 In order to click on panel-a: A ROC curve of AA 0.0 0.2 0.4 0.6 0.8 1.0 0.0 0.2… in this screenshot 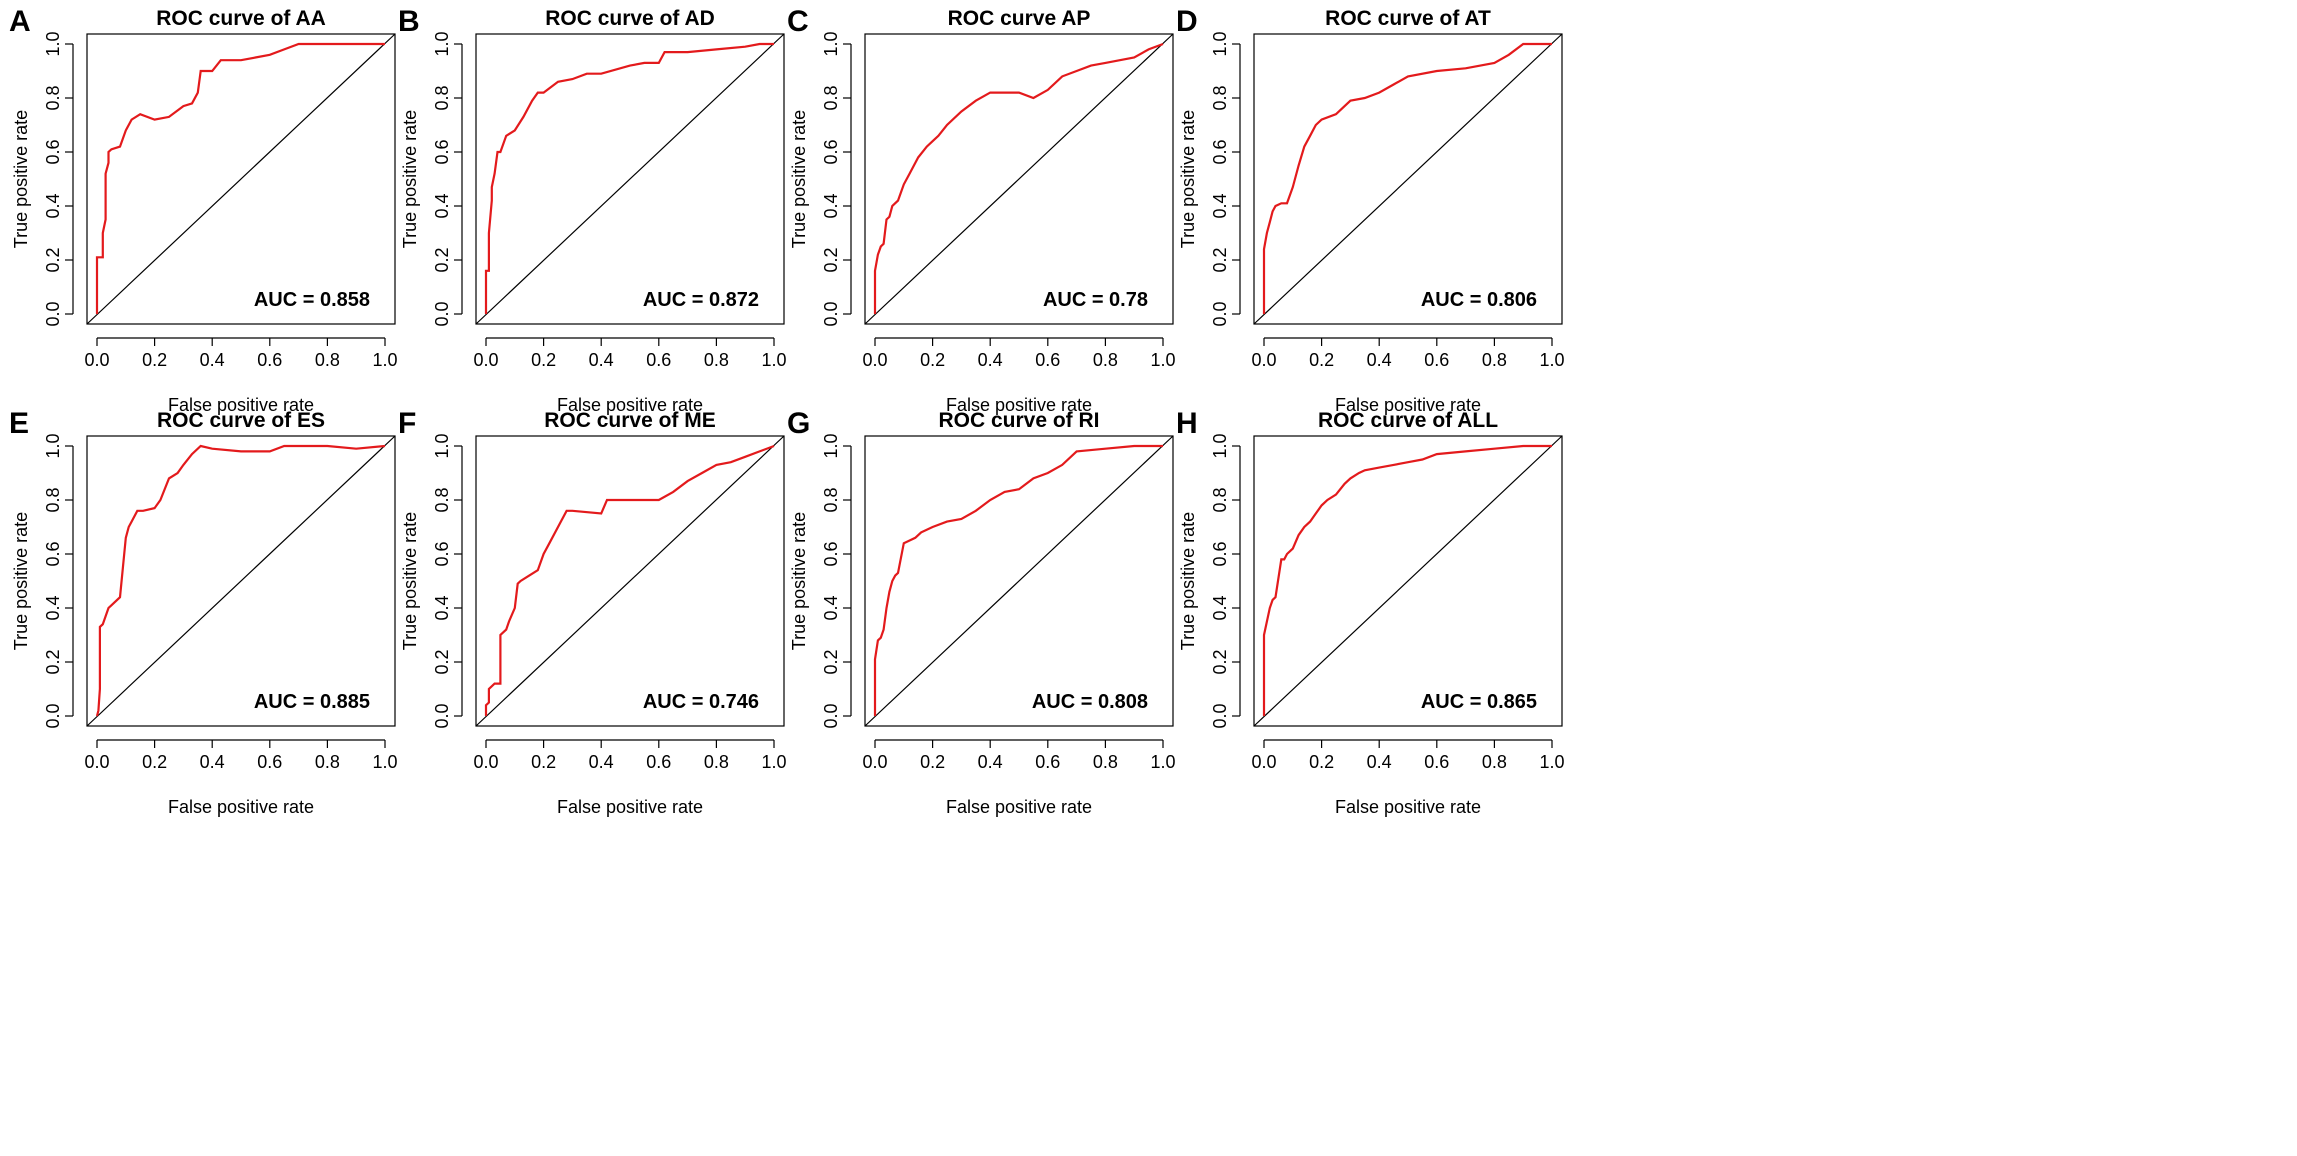, I will do `click(203, 210)`.